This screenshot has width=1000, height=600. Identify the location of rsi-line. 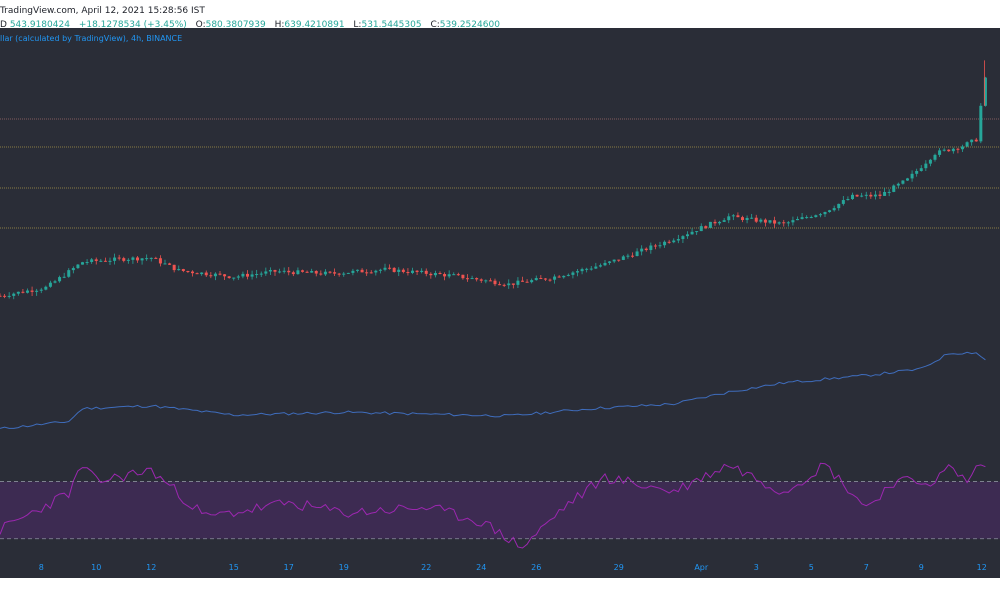
(493, 505).